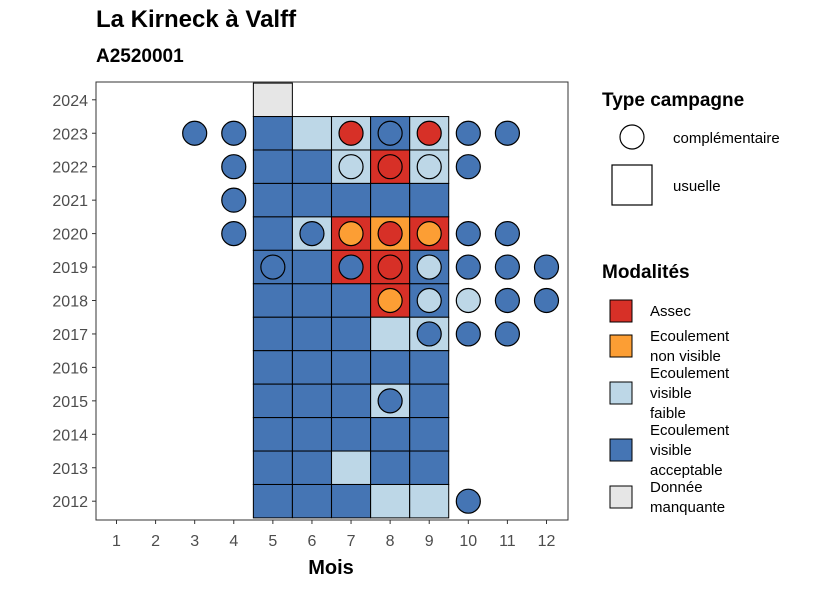 This screenshot has height=590, width=826. I want to click on x-tick-label: 12, so click(547, 541).